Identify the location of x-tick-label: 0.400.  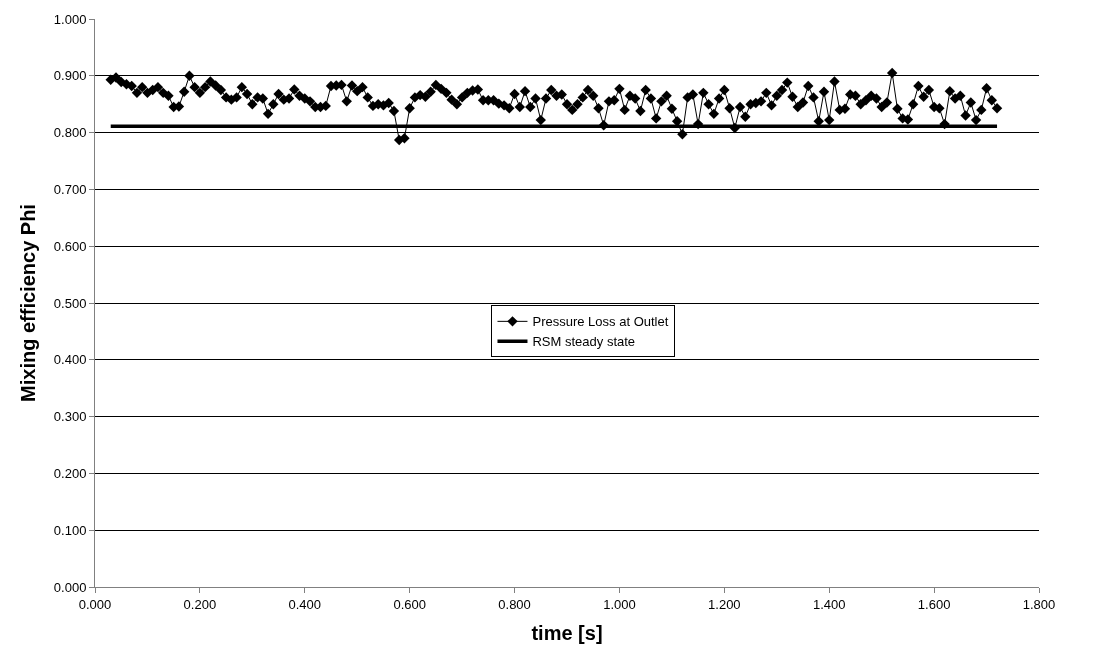
(305, 604).